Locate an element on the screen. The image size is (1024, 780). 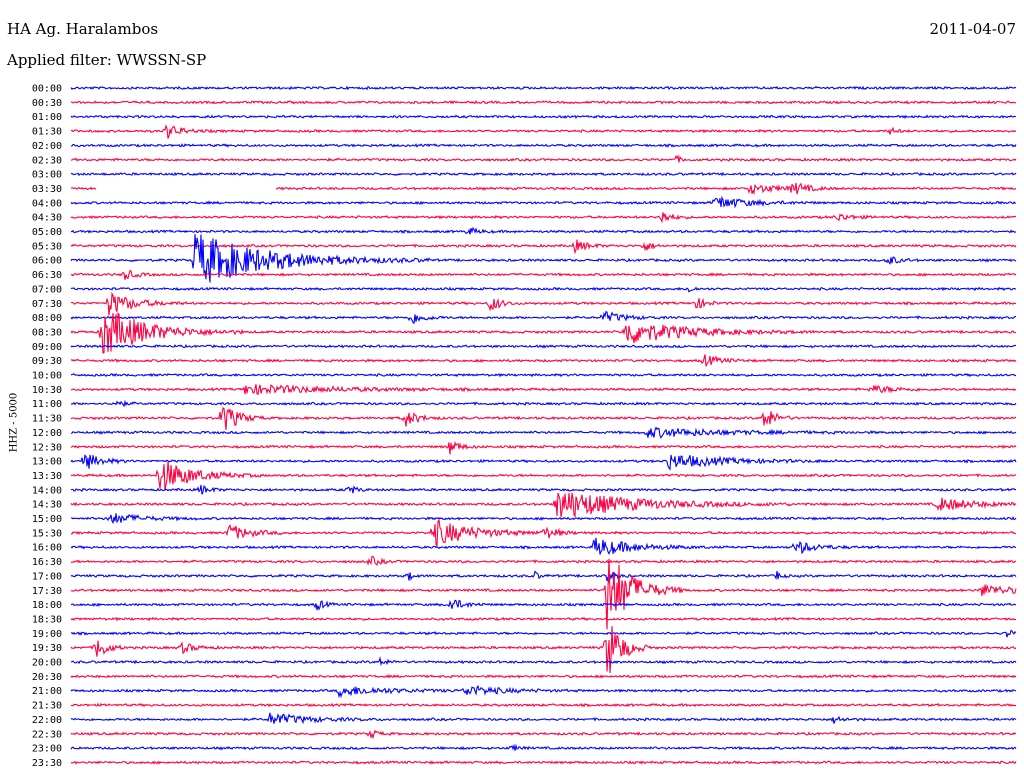
time-tick-label: 22:30 is located at coordinates (47, 734).